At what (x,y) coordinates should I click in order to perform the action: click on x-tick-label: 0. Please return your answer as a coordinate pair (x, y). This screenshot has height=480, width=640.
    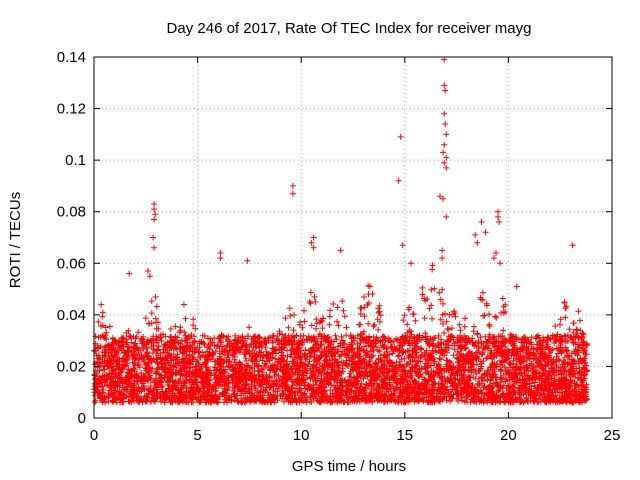
    Looking at the image, I should click on (94, 435).